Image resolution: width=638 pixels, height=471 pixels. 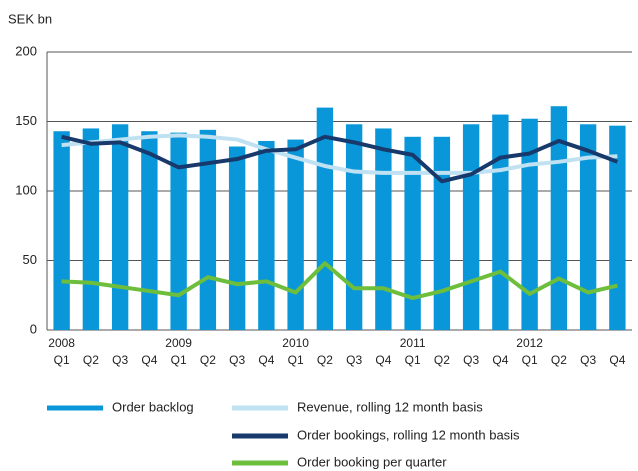 What do you see at coordinates (30, 259) in the screenshot?
I see `y-tick-label: 50` at bounding box center [30, 259].